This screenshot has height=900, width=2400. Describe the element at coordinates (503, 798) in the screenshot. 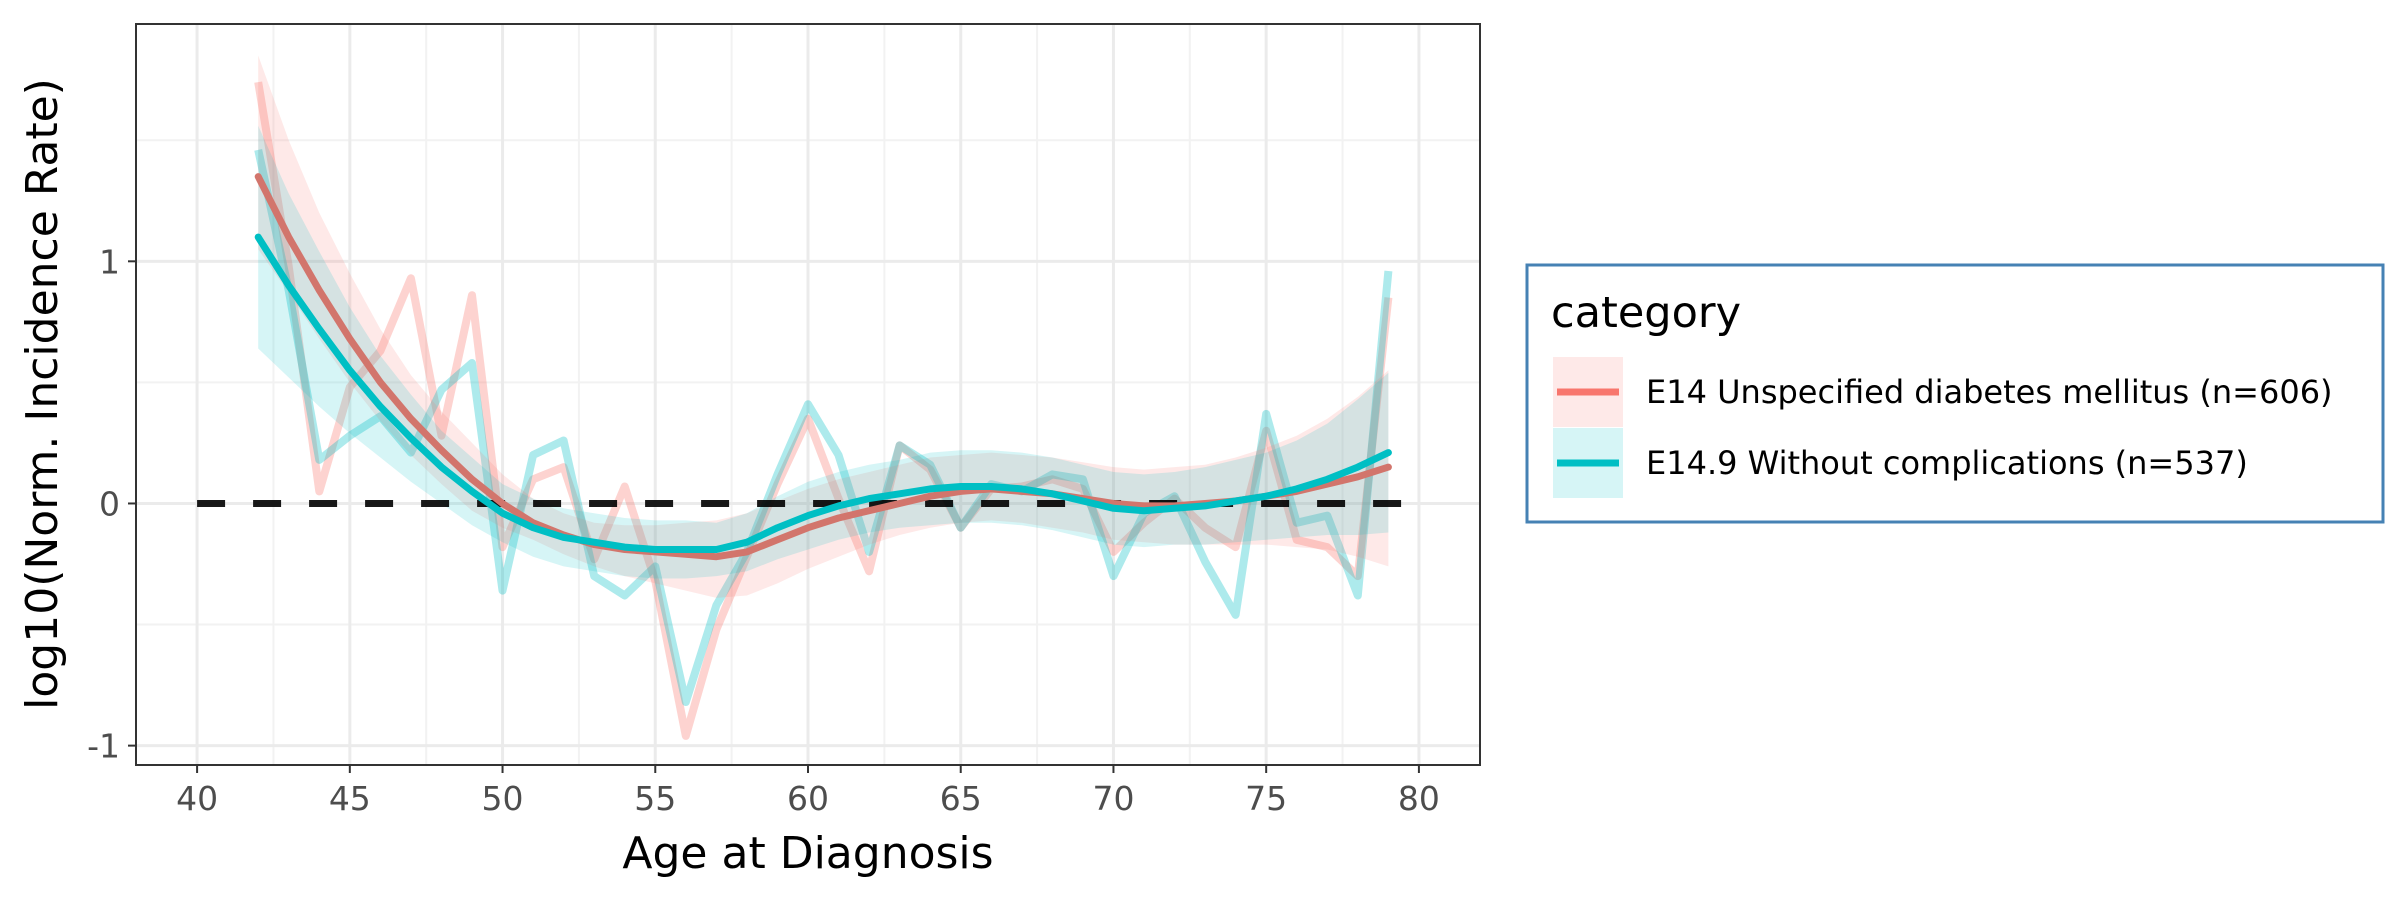

I see `x-tick-label: 50` at that location.